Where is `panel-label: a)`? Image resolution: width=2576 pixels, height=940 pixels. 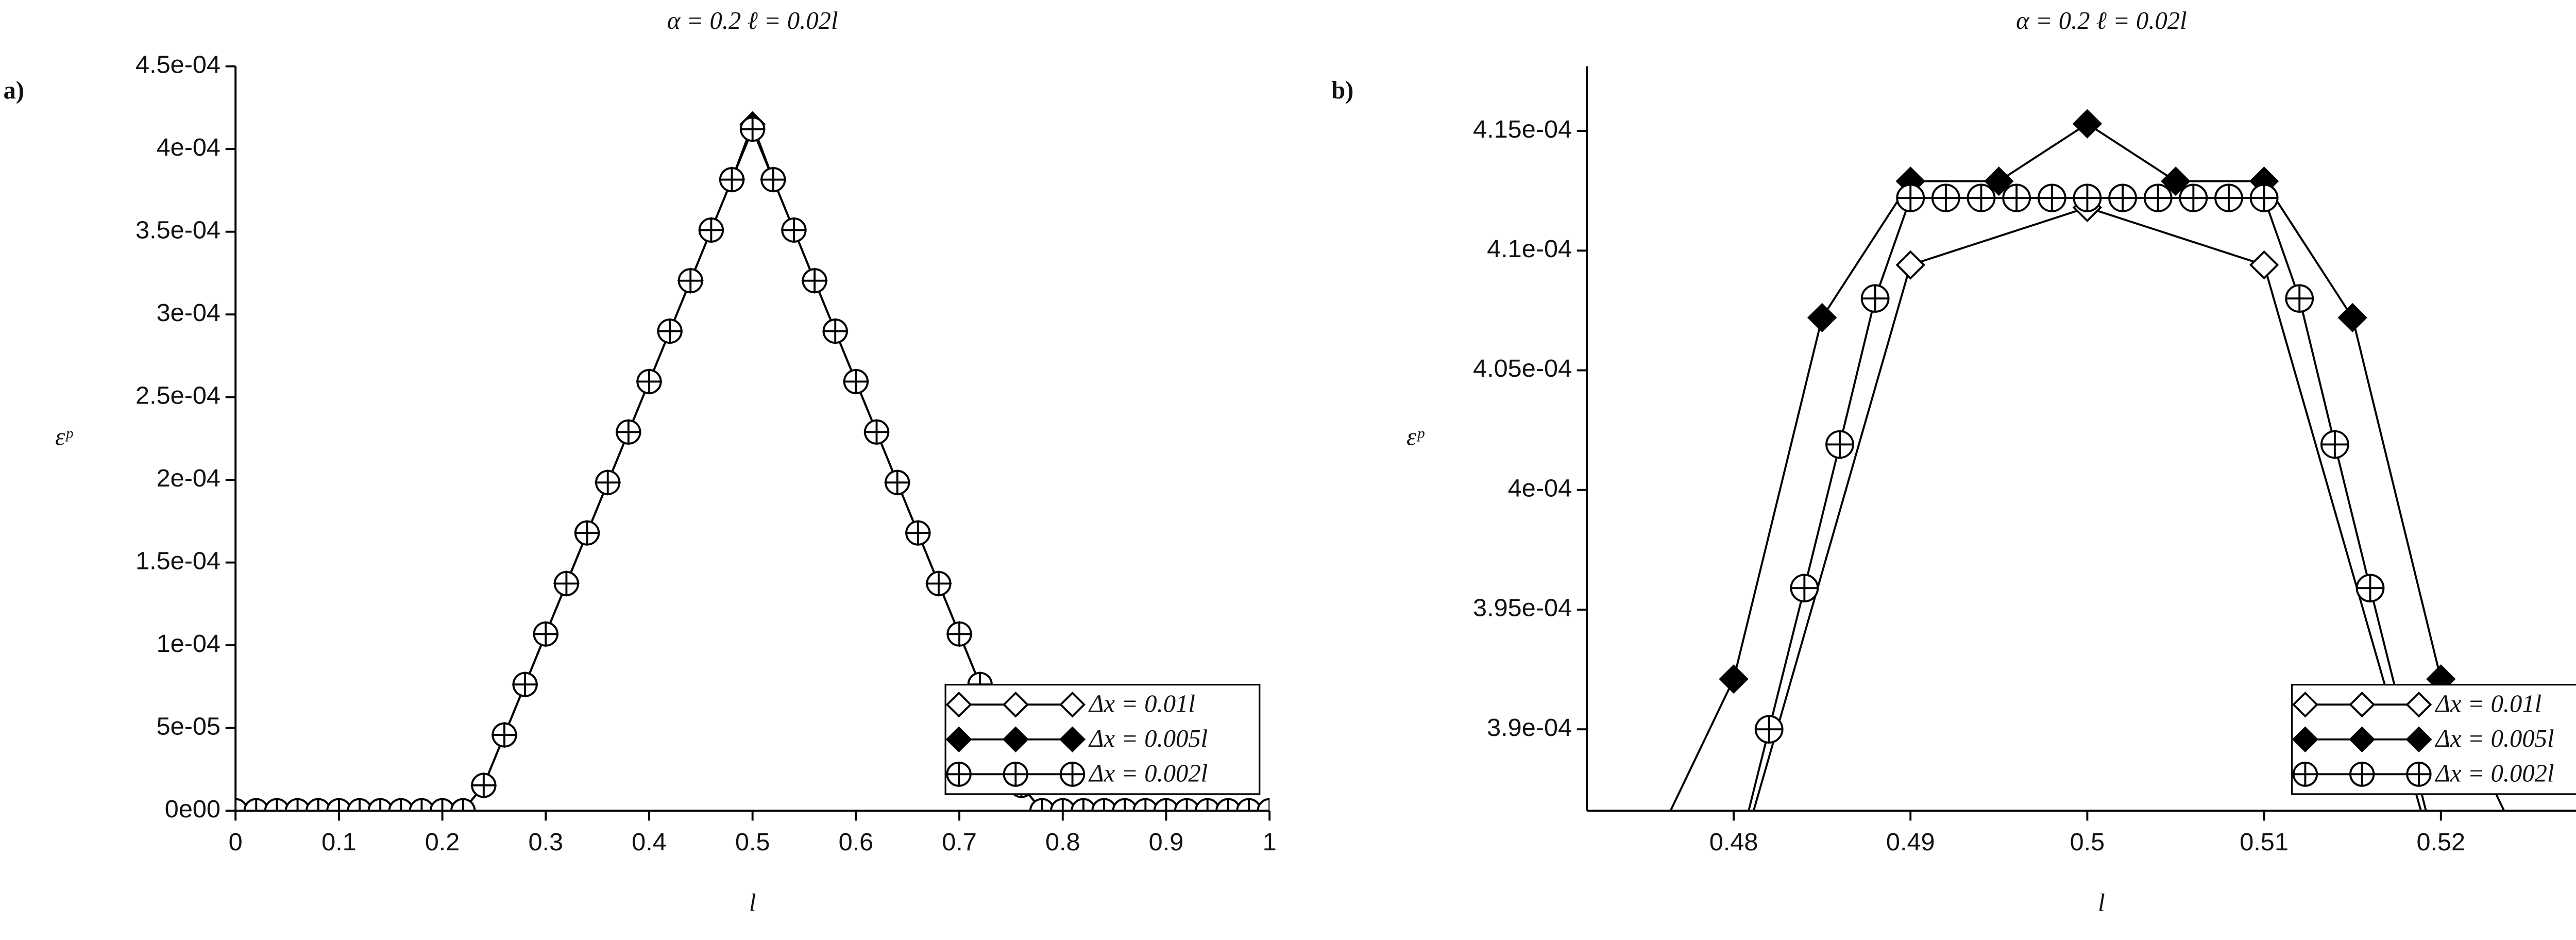
panel-label: a) is located at coordinates (13, 90).